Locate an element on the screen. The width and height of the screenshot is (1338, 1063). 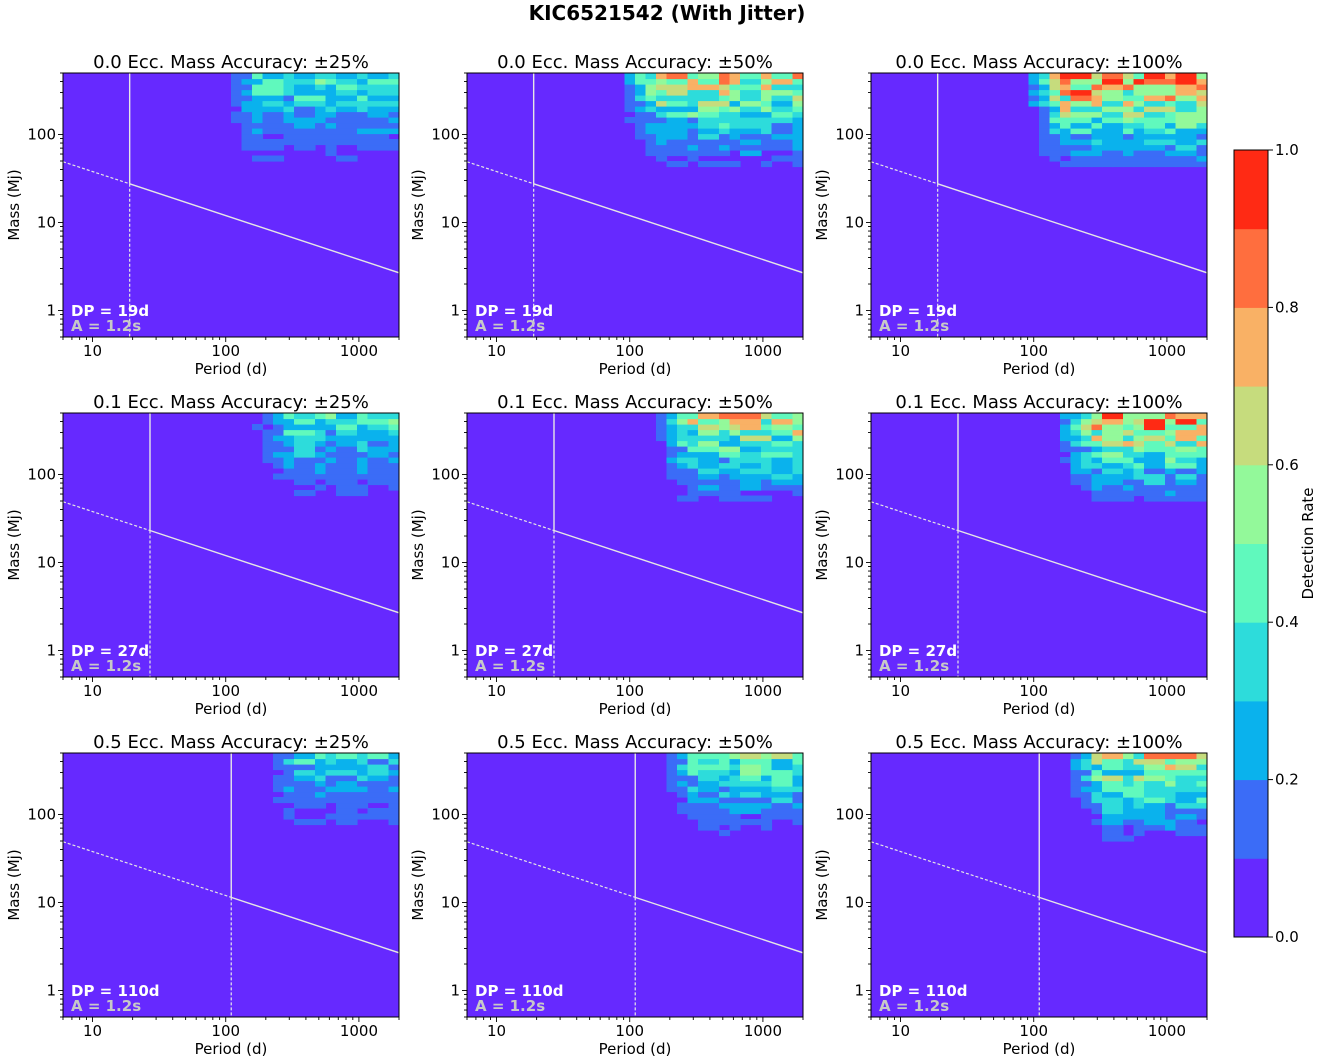
x-tick-label: 1000 is located at coordinates (1167, 691).